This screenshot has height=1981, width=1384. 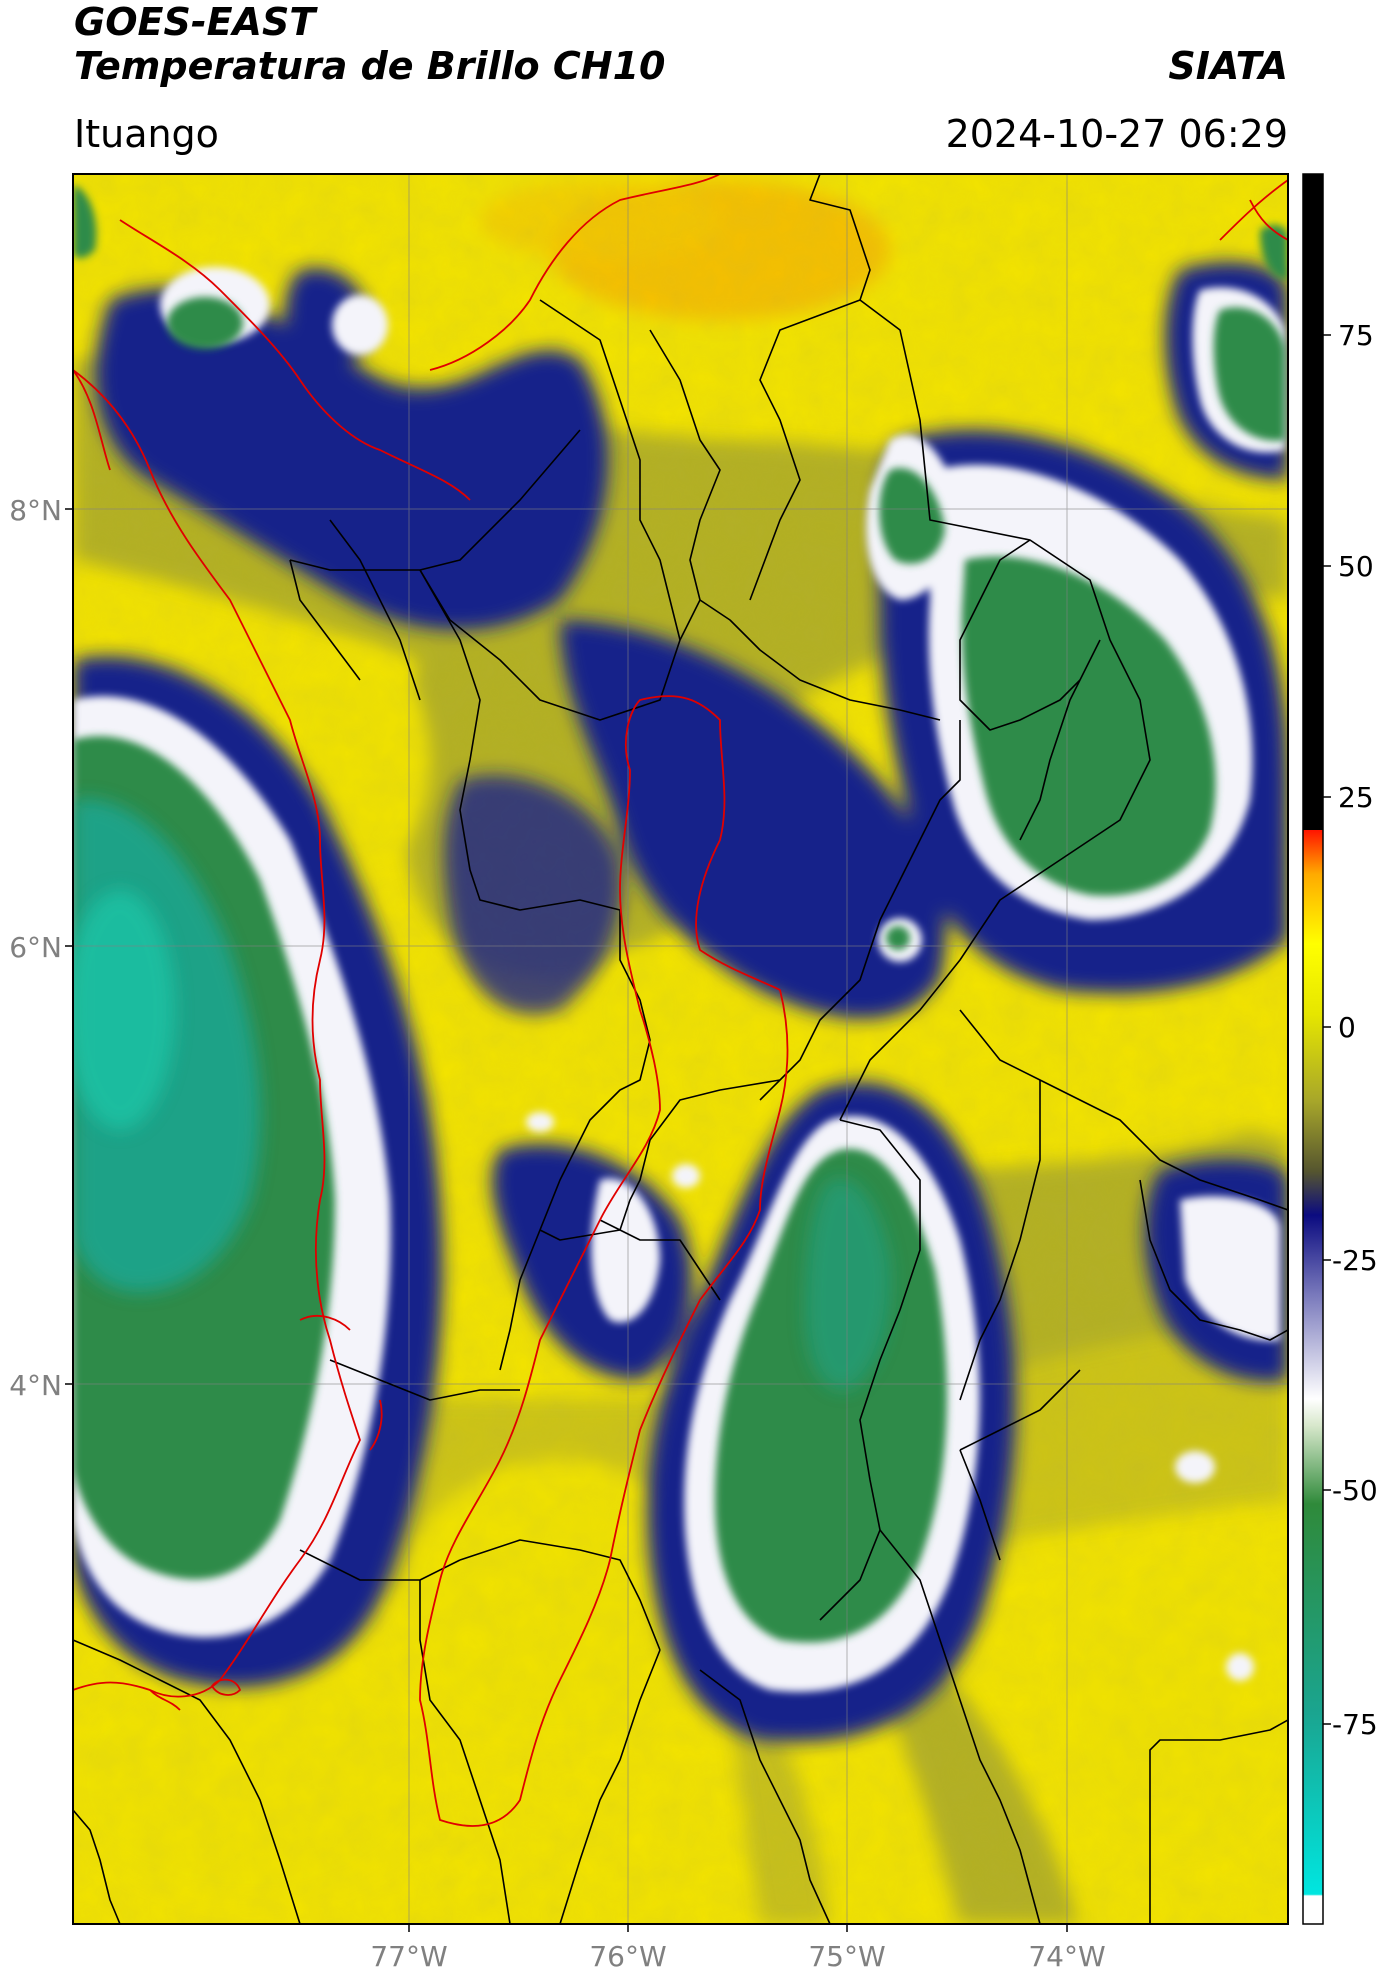 What do you see at coordinates (370, 66) in the screenshot?
I see `product-title: Temperatura de Brillo CH10` at bounding box center [370, 66].